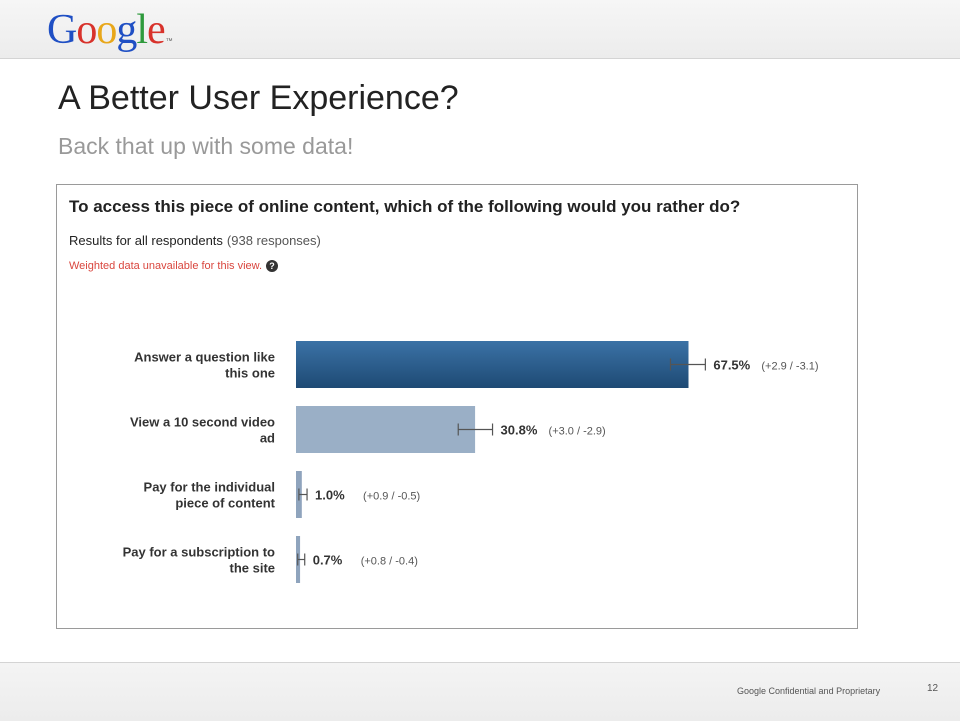 The image size is (960, 721). What do you see at coordinates (273, 240) in the screenshot?
I see `response-count: (938 responses)` at bounding box center [273, 240].